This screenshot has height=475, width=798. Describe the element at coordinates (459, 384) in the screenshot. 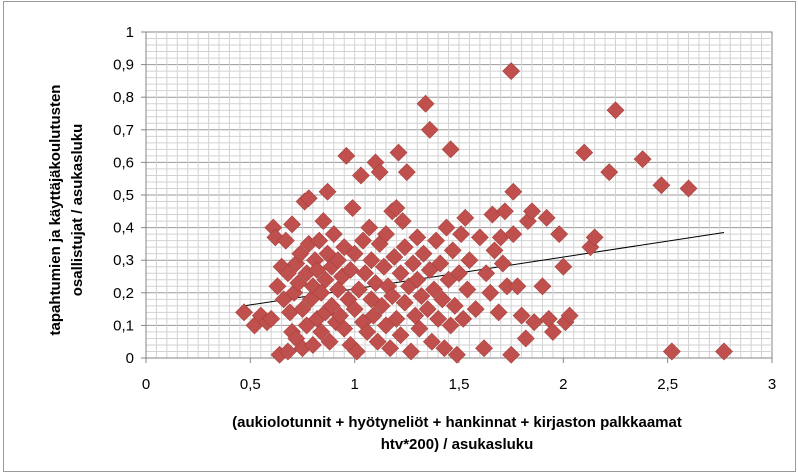

I see `x-tick-label: 1,5` at that location.